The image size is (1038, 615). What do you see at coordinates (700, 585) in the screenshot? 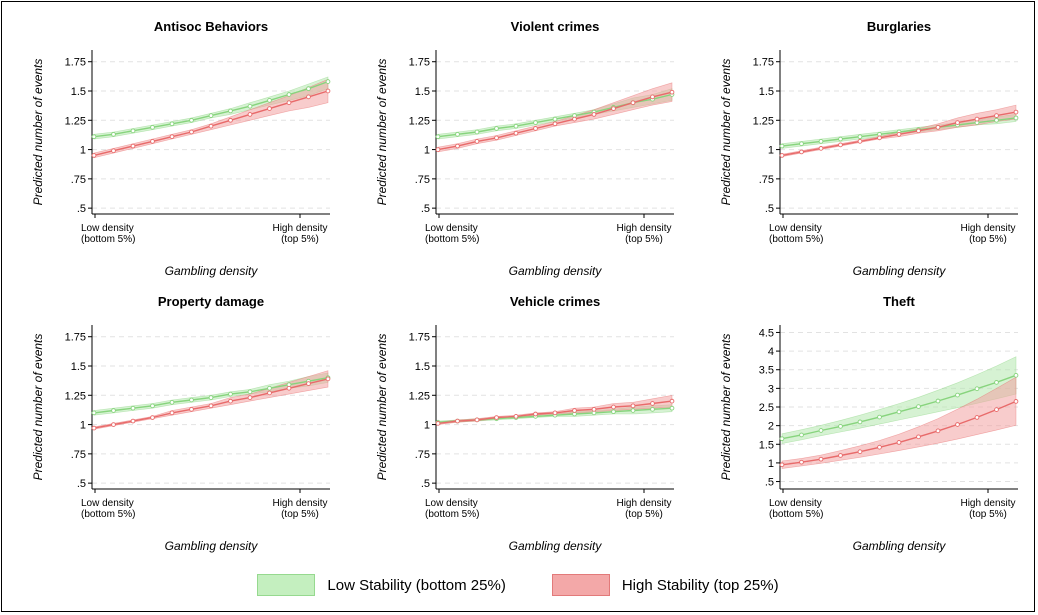
I see `legend-label-high-stability: High Stability (top 25%)` at bounding box center [700, 585].